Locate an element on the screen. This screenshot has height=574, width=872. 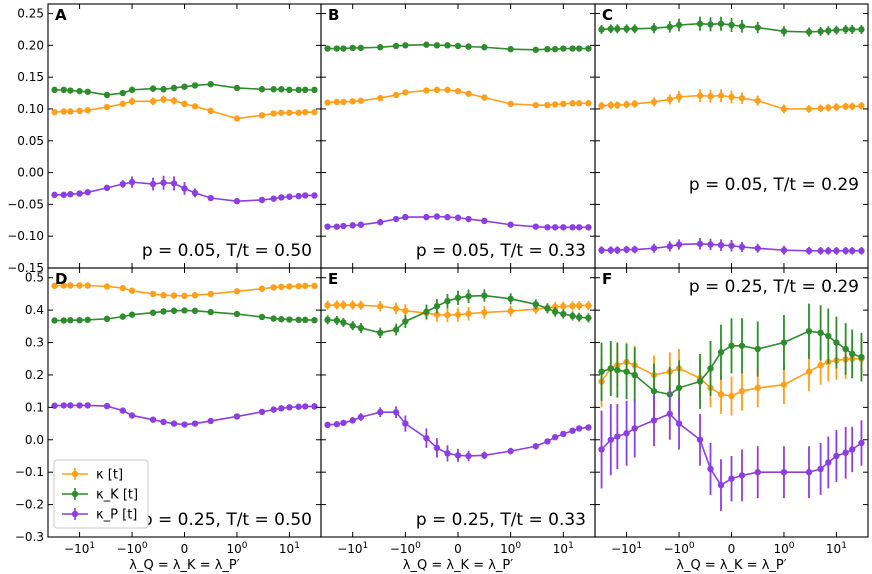
x-axis-label: λ_Q = λ_K = λ_P′ is located at coordinates (731, 565).